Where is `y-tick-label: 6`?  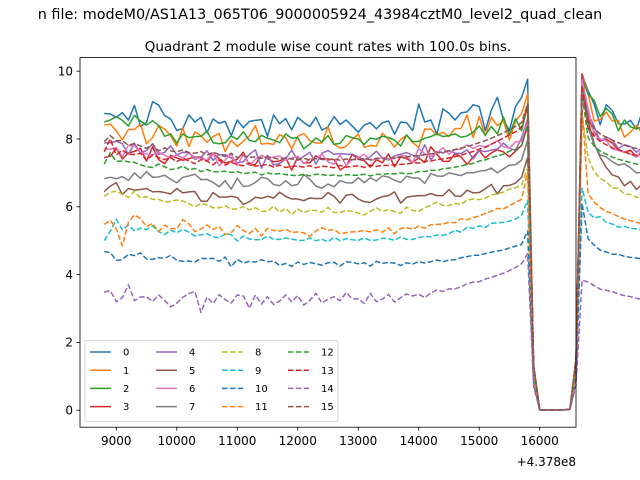 y-tick-label: 6 is located at coordinates (69, 207).